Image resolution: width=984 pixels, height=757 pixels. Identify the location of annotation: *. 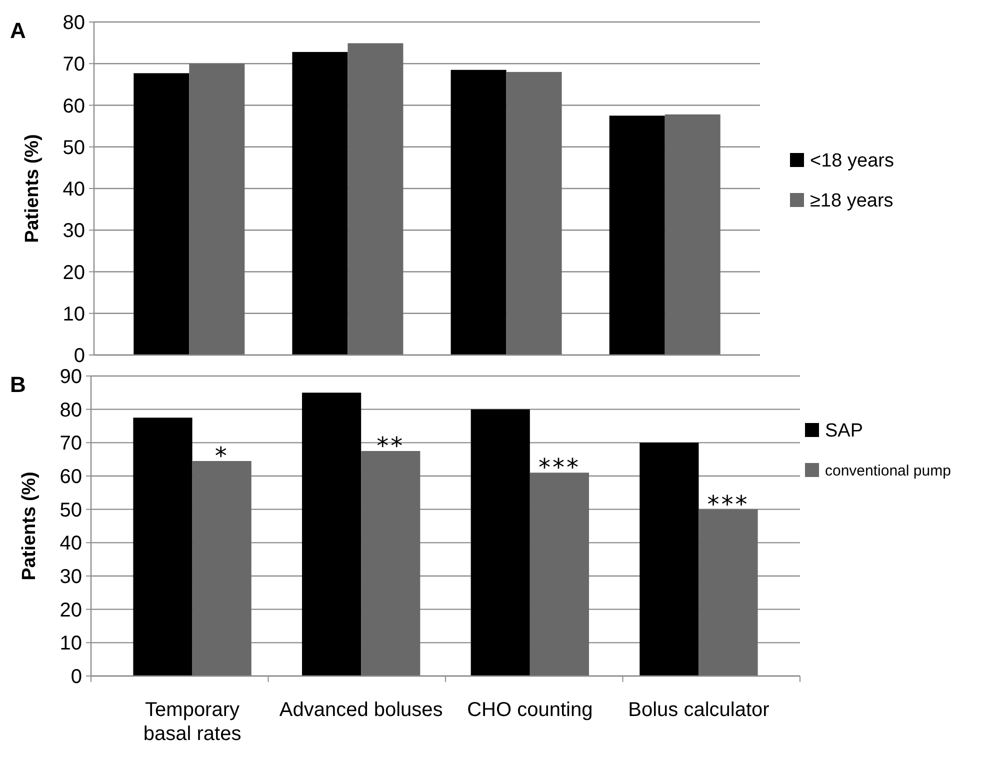
(221, 456).